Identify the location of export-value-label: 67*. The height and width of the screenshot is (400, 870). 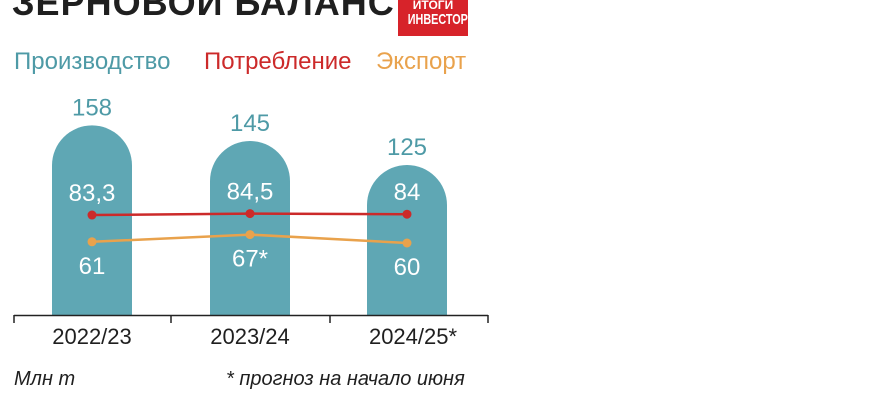
(250, 259).